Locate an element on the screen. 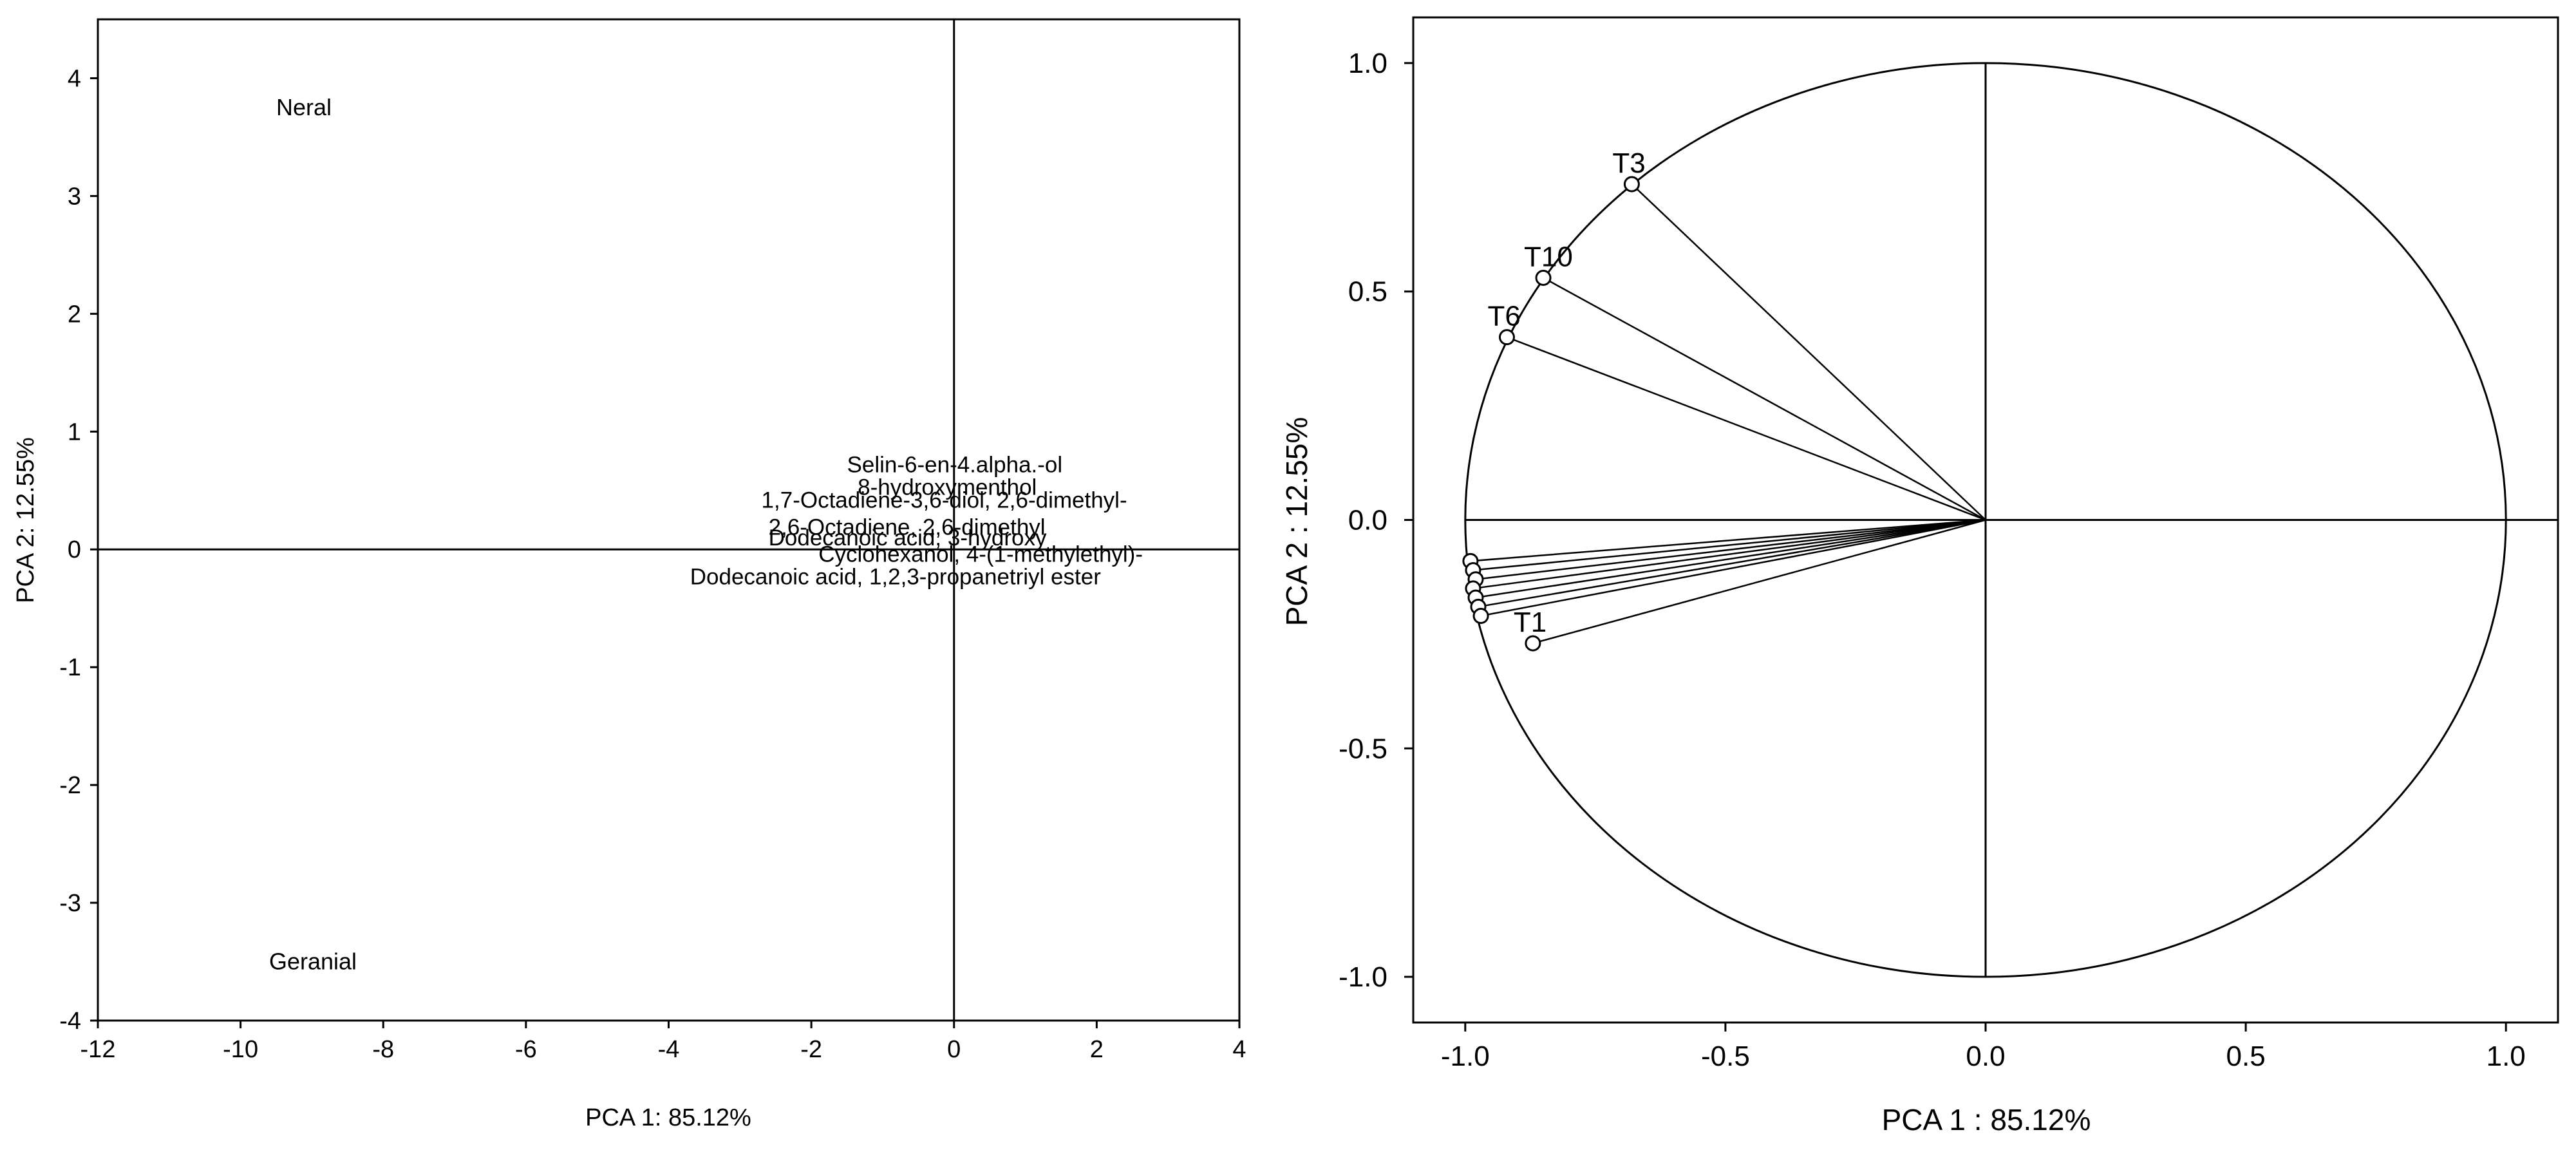 The height and width of the screenshot is (1150, 2576). right-y-tick-label: 0.0 is located at coordinates (1367, 520).